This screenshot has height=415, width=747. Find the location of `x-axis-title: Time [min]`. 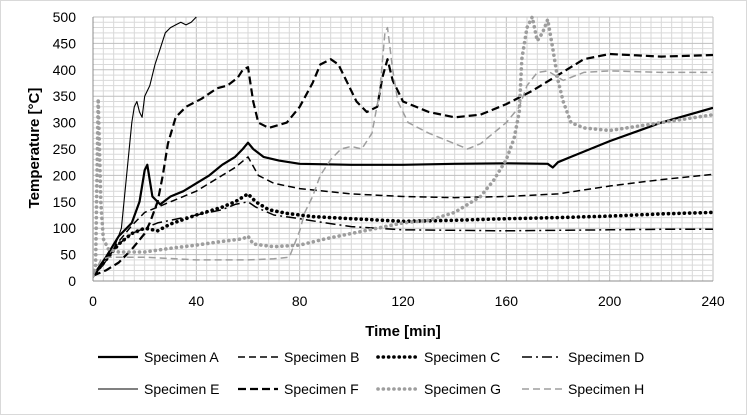

x-axis-title: Time [min] is located at coordinates (403, 331).